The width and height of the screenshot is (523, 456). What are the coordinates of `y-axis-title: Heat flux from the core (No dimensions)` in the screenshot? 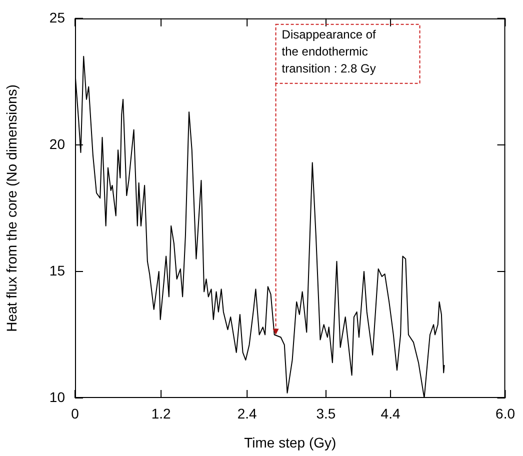 It's located at (11, 208).